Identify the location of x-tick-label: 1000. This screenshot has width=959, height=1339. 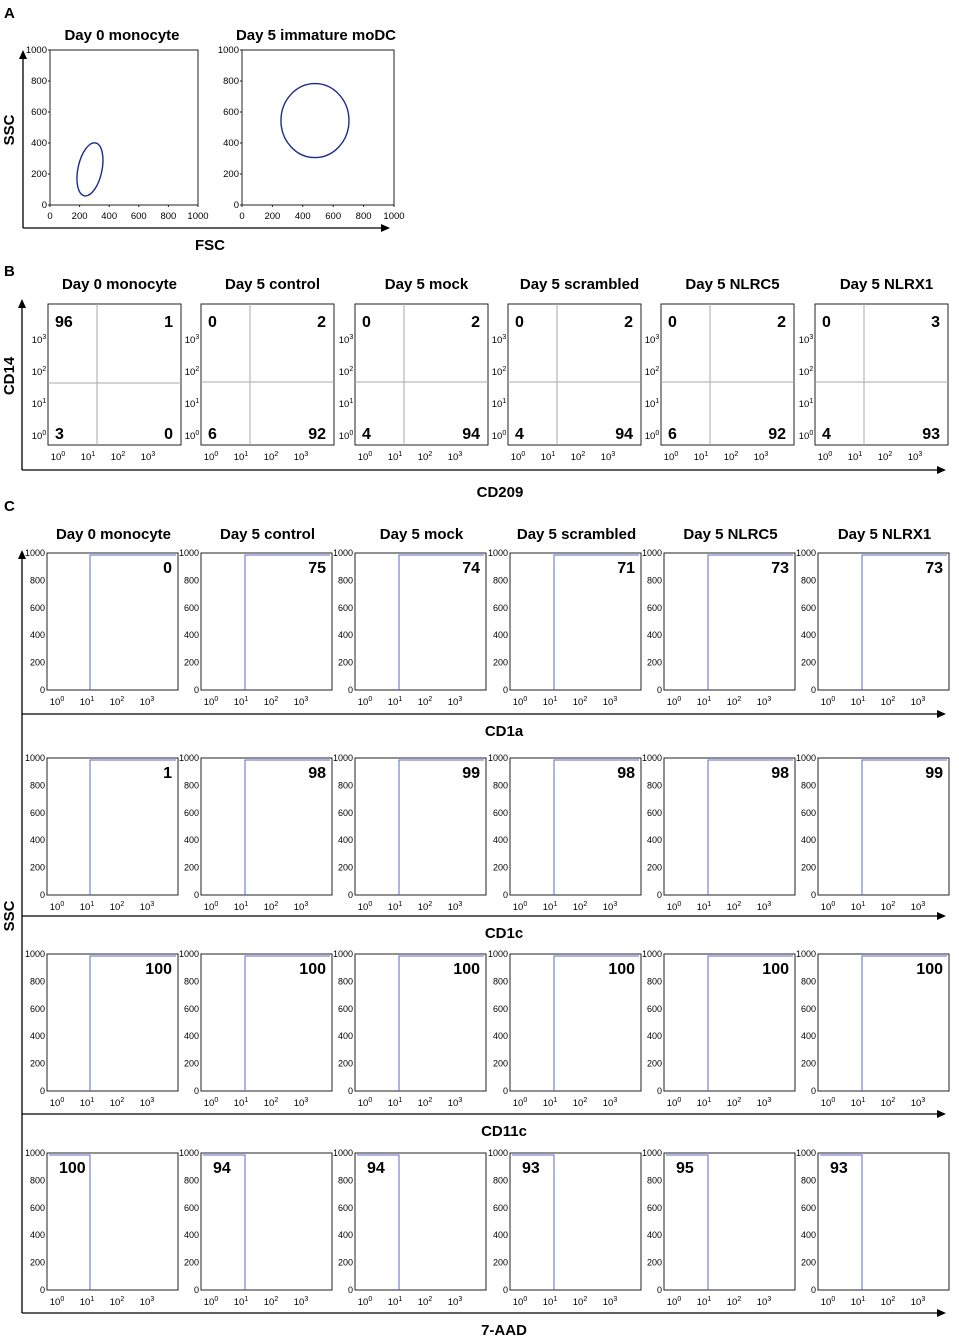
(197, 216).